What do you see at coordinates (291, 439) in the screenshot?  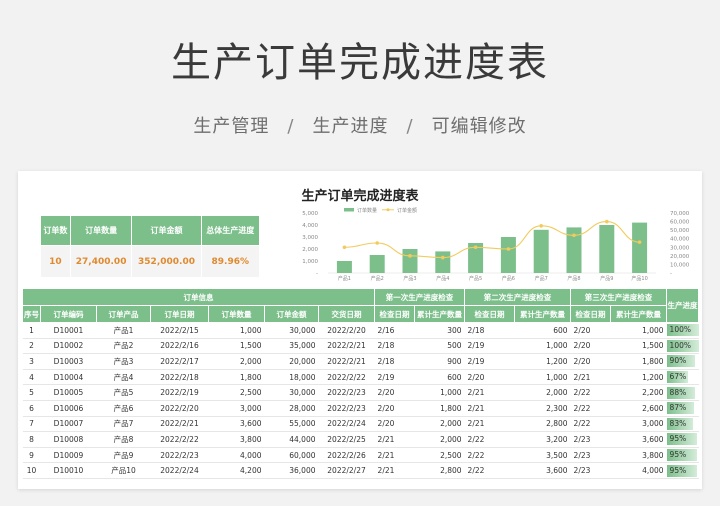 I see `order-amount-cell: 44,000` at bounding box center [291, 439].